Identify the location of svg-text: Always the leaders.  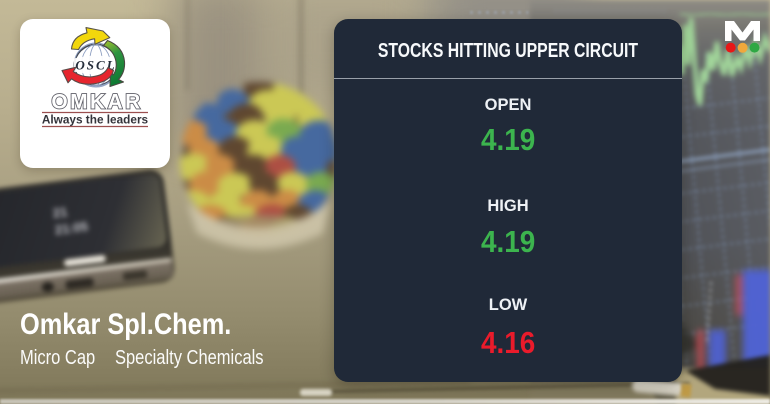
(95, 120).